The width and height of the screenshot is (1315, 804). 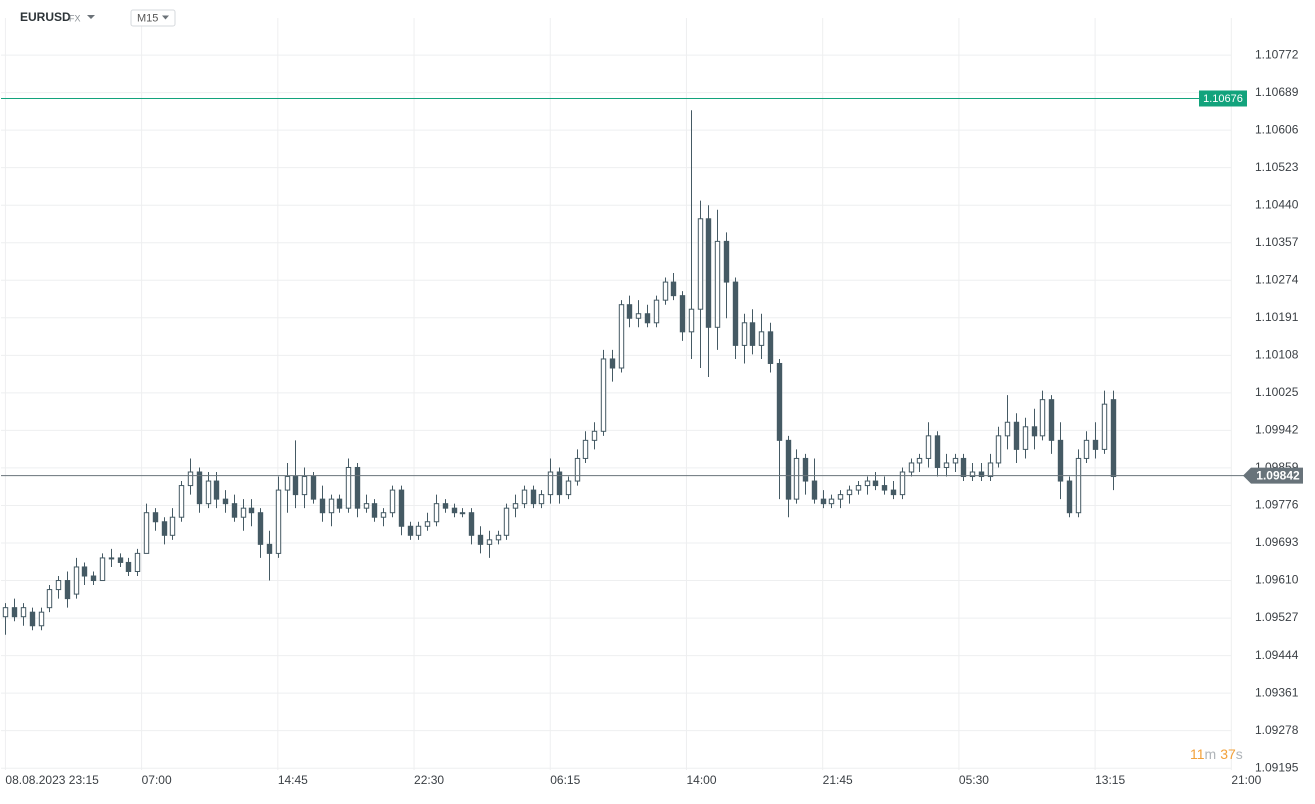 I want to click on market: FX, so click(x=75, y=18).